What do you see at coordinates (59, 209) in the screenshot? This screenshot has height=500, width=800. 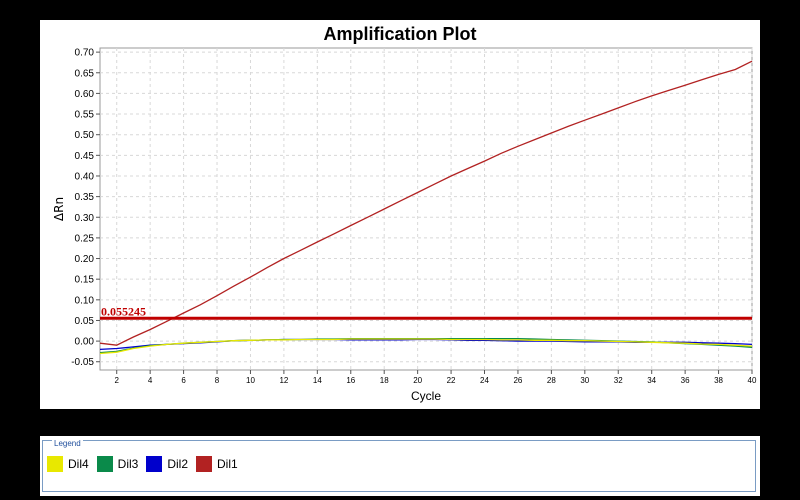 I see `y-axis-label: ΔRn` at bounding box center [59, 209].